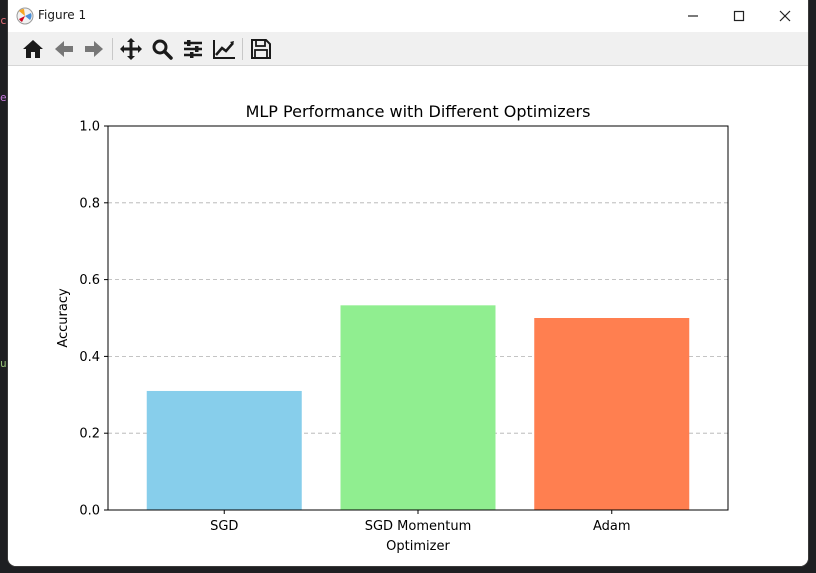  I want to click on background-code-char: e, so click(3, 97).